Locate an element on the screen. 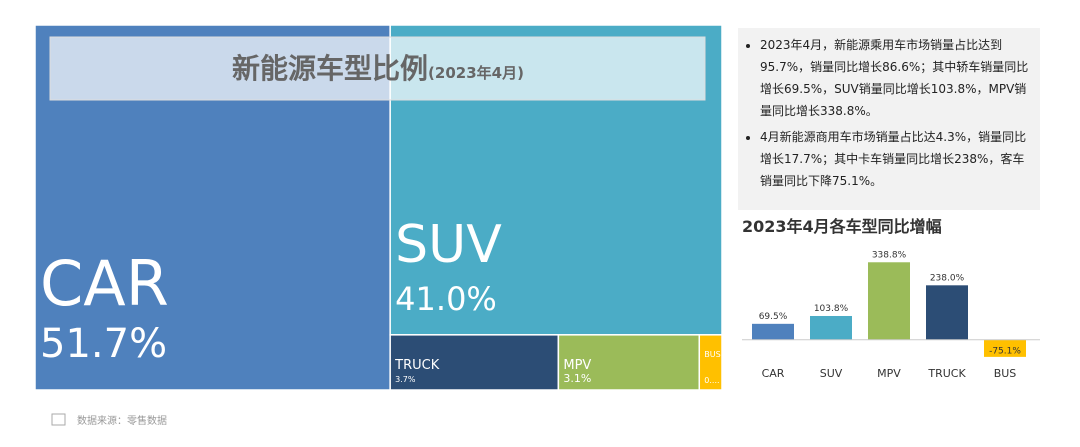 This screenshot has height=447, width=1080. source: 数据来源：零售数据 is located at coordinates (109, 420).